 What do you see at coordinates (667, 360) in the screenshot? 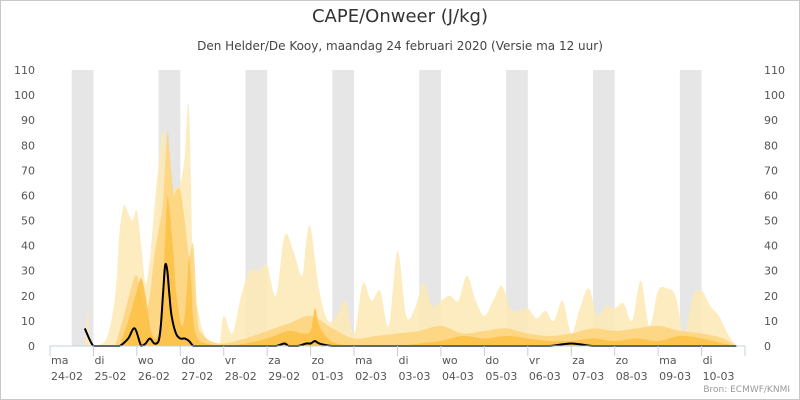
I see `x-day-label-14: ma` at bounding box center [667, 360].